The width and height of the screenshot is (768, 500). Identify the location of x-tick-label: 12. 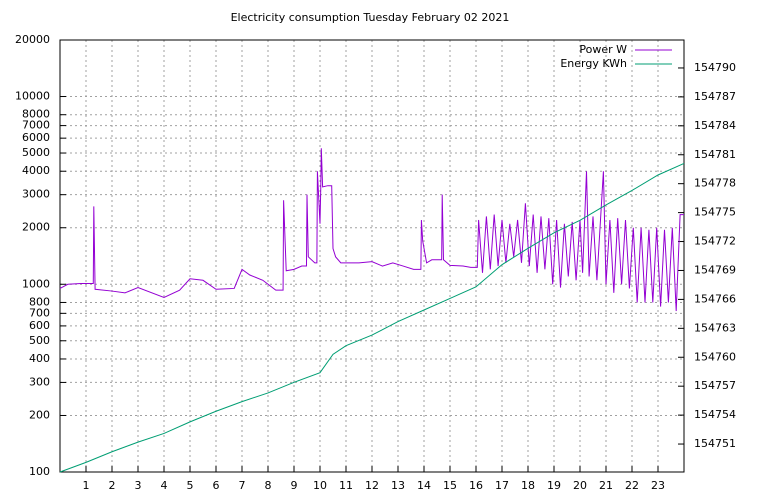
(372, 485).